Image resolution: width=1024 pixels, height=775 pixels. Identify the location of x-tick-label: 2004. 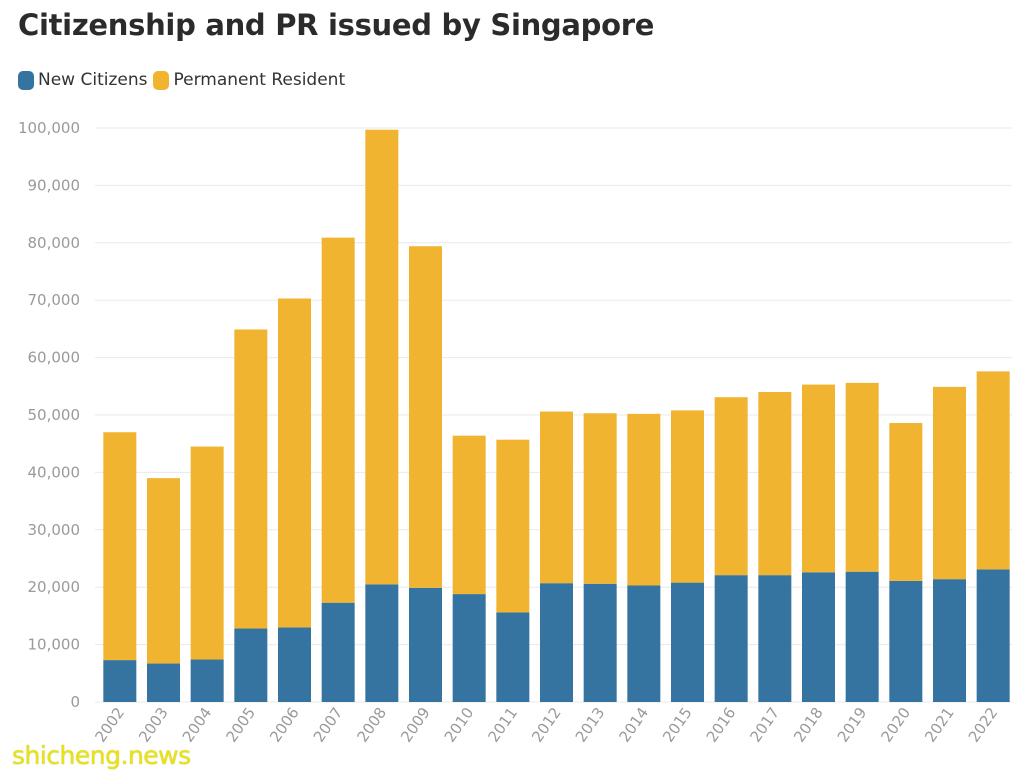
(197, 725).